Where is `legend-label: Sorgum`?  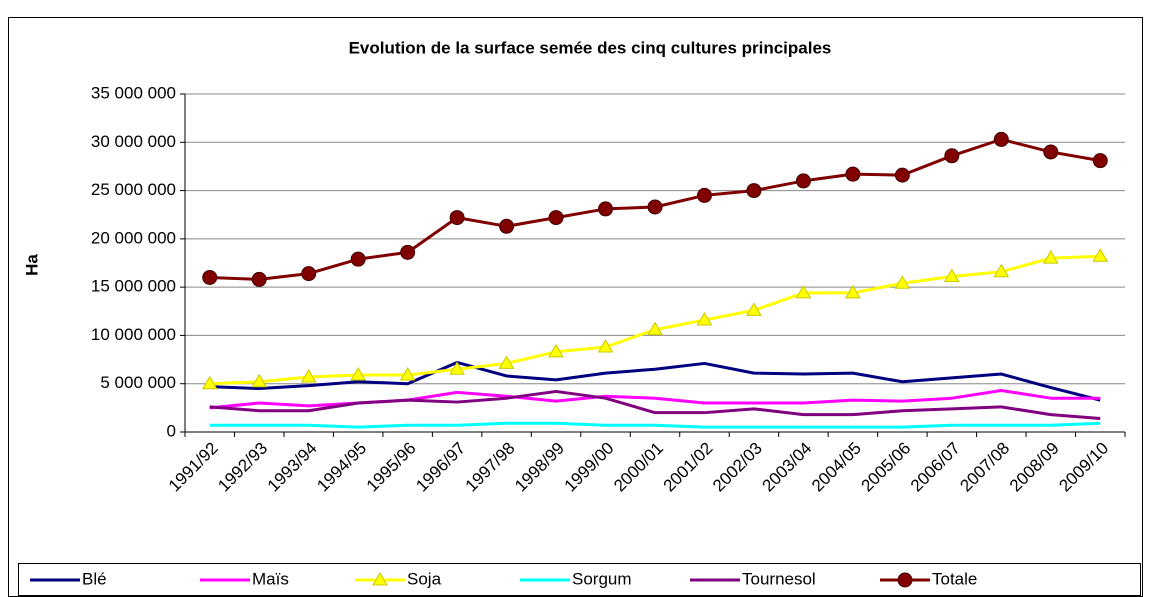
legend-label: Sorgum is located at coordinates (602, 578).